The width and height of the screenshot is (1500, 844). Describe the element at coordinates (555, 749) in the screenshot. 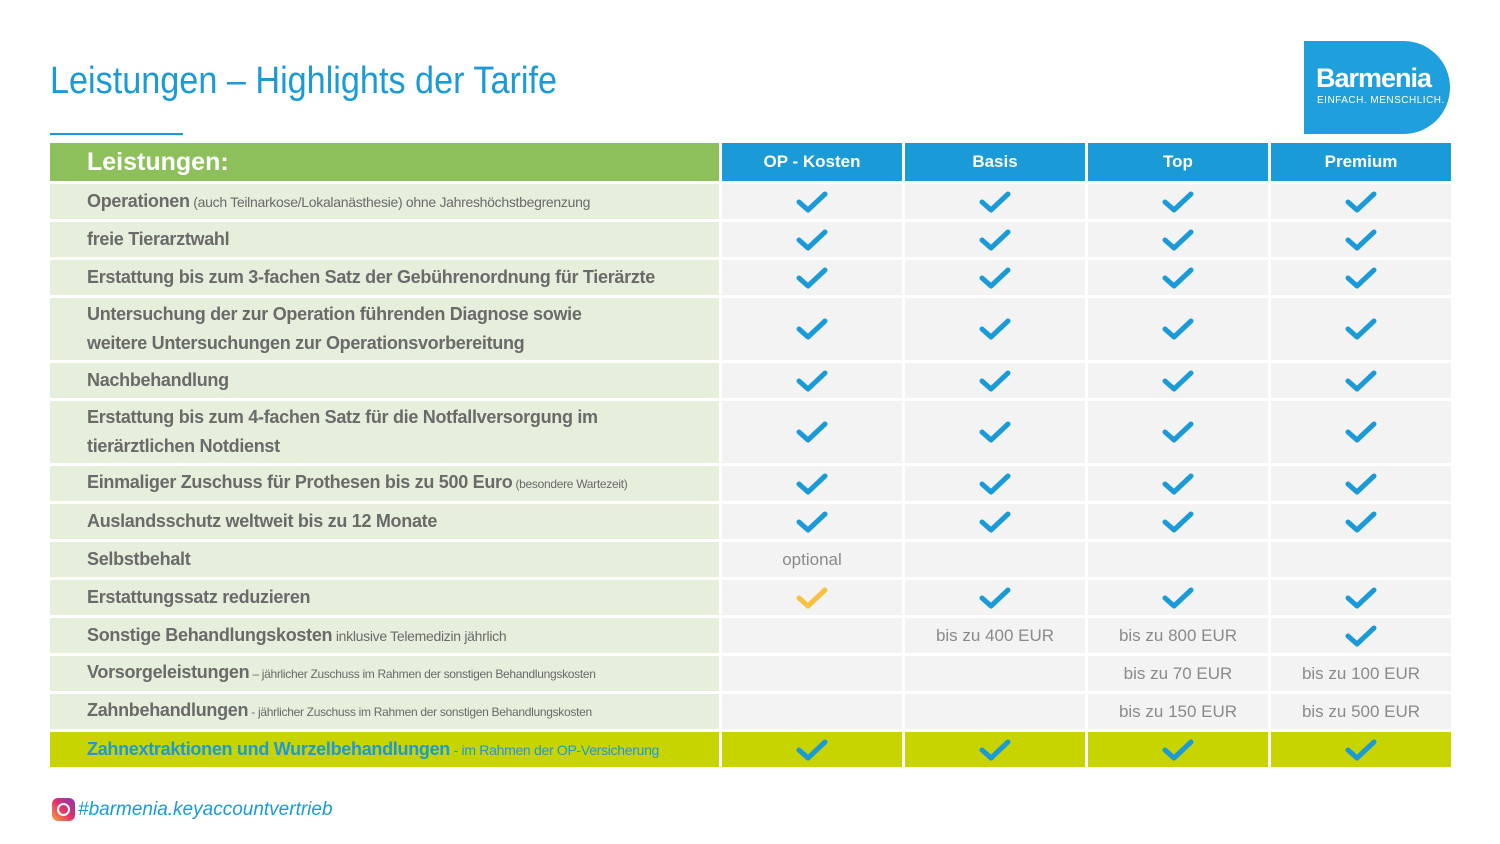

I see `row-label-sub: - im Rahmen der OP-Versicherung` at that location.